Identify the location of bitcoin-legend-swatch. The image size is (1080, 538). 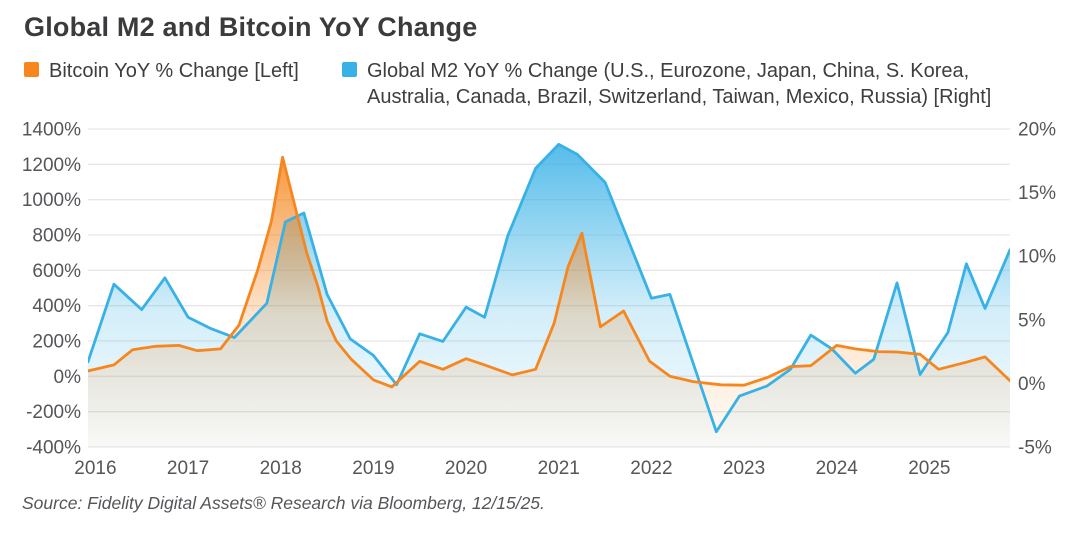
(31, 69).